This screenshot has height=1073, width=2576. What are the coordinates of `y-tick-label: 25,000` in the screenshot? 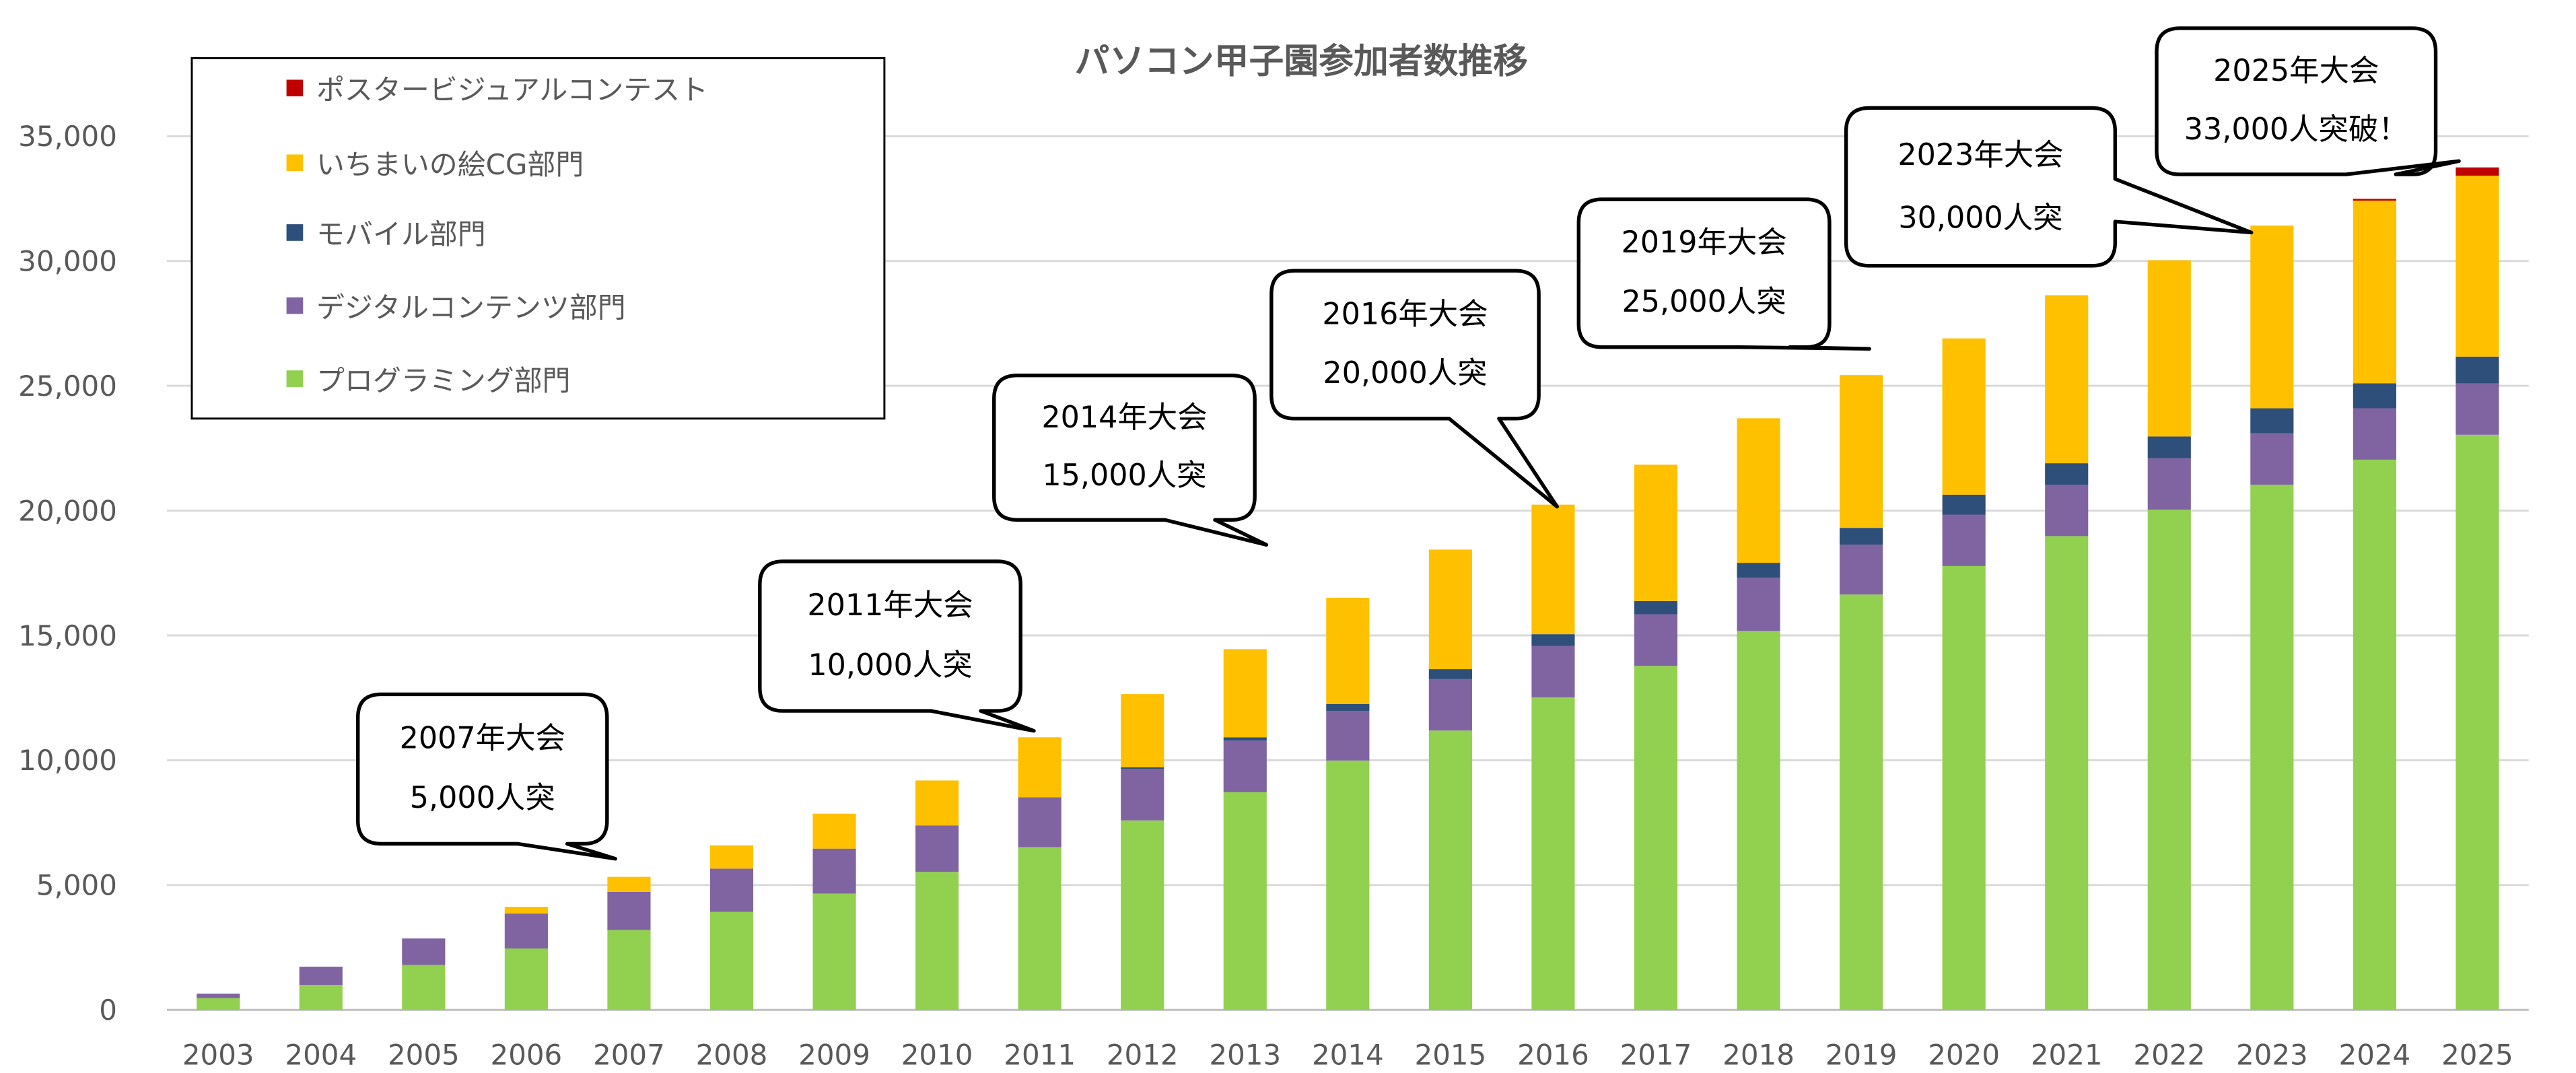 It's located at (67, 386).